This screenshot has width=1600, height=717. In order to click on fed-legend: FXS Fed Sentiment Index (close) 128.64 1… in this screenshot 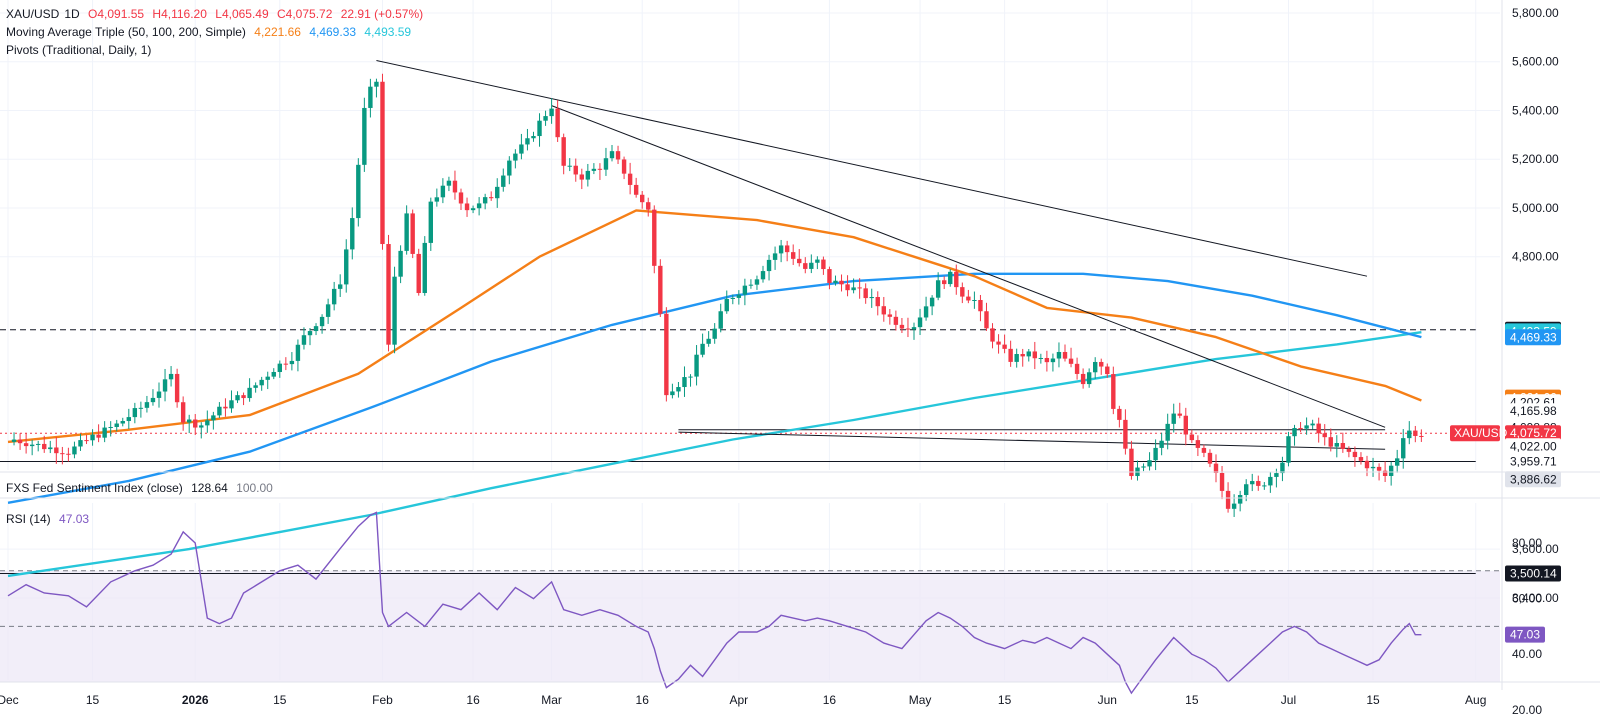, I will do `click(142, 488)`.